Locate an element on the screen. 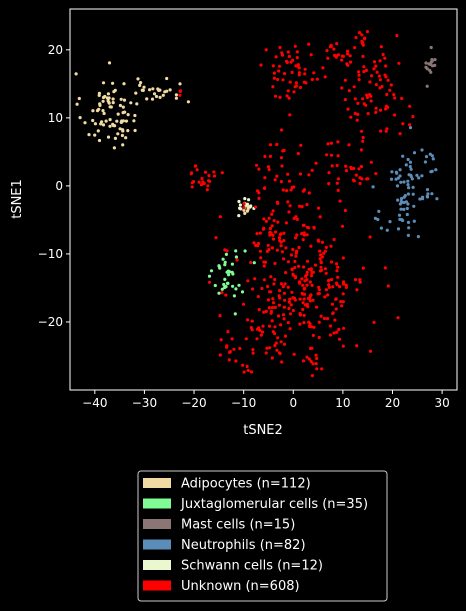  legend-label: Mast cells (n=15) is located at coordinates (238, 525).